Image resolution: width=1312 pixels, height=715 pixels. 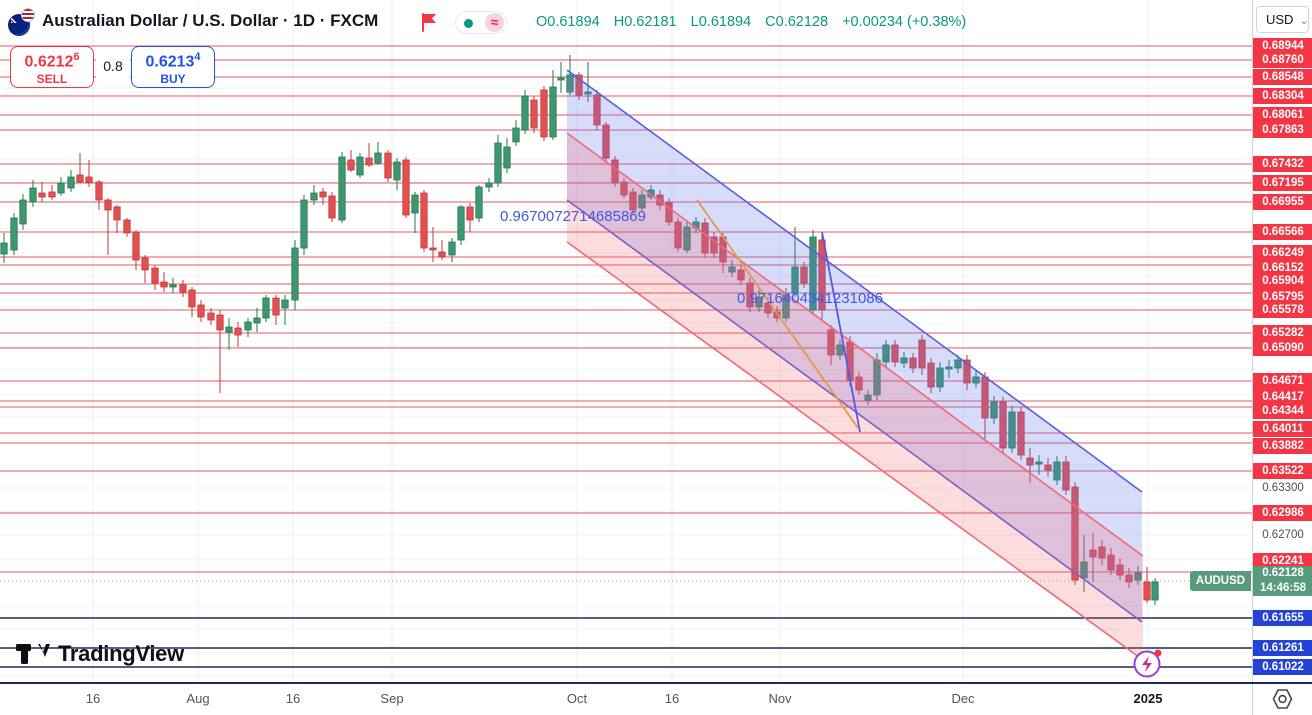 I want to click on tradingview-watermark: TradingView, so click(x=100, y=654).